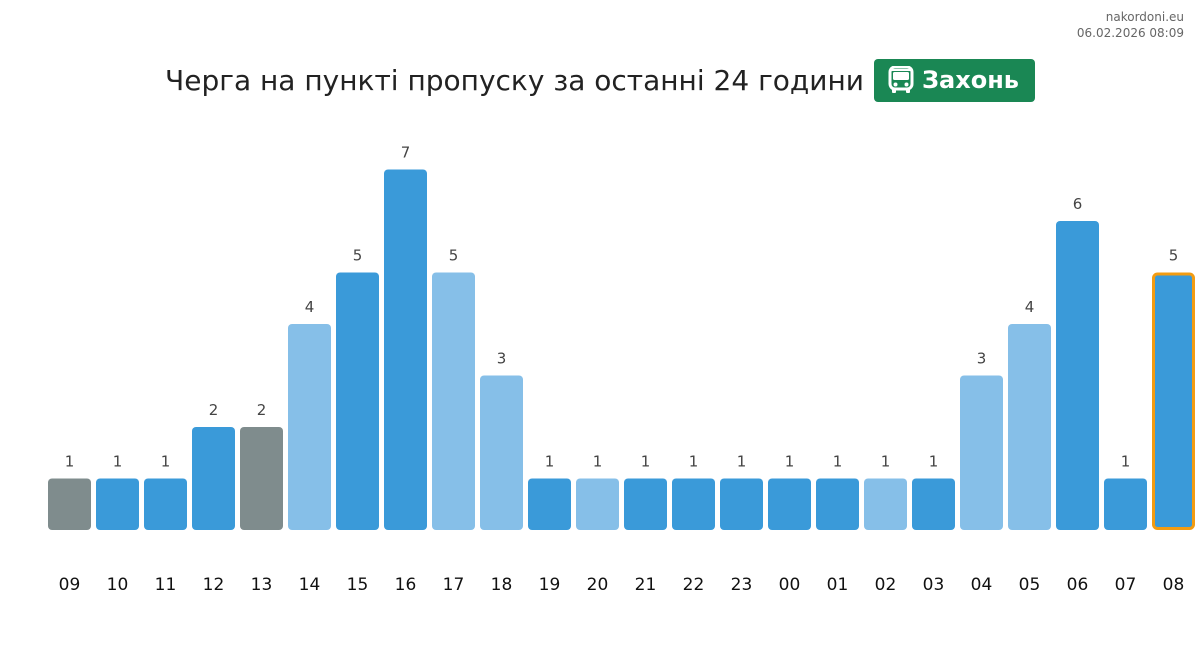  Describe the element at coordinates (1174, 585) in the screenshot. I see `x-tick-label: 08` at that location.